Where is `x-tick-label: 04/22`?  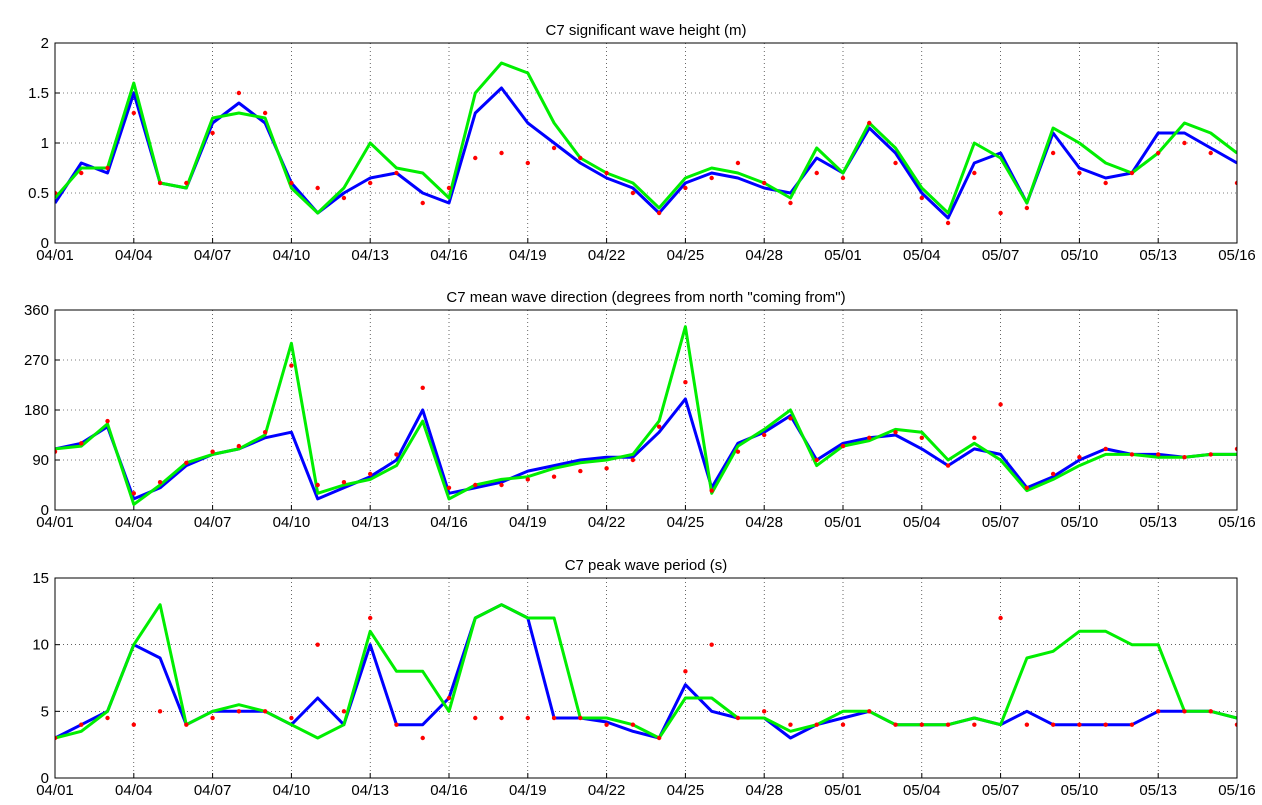 x-tick-label: 04/22 is located at coordinates (607, 522).